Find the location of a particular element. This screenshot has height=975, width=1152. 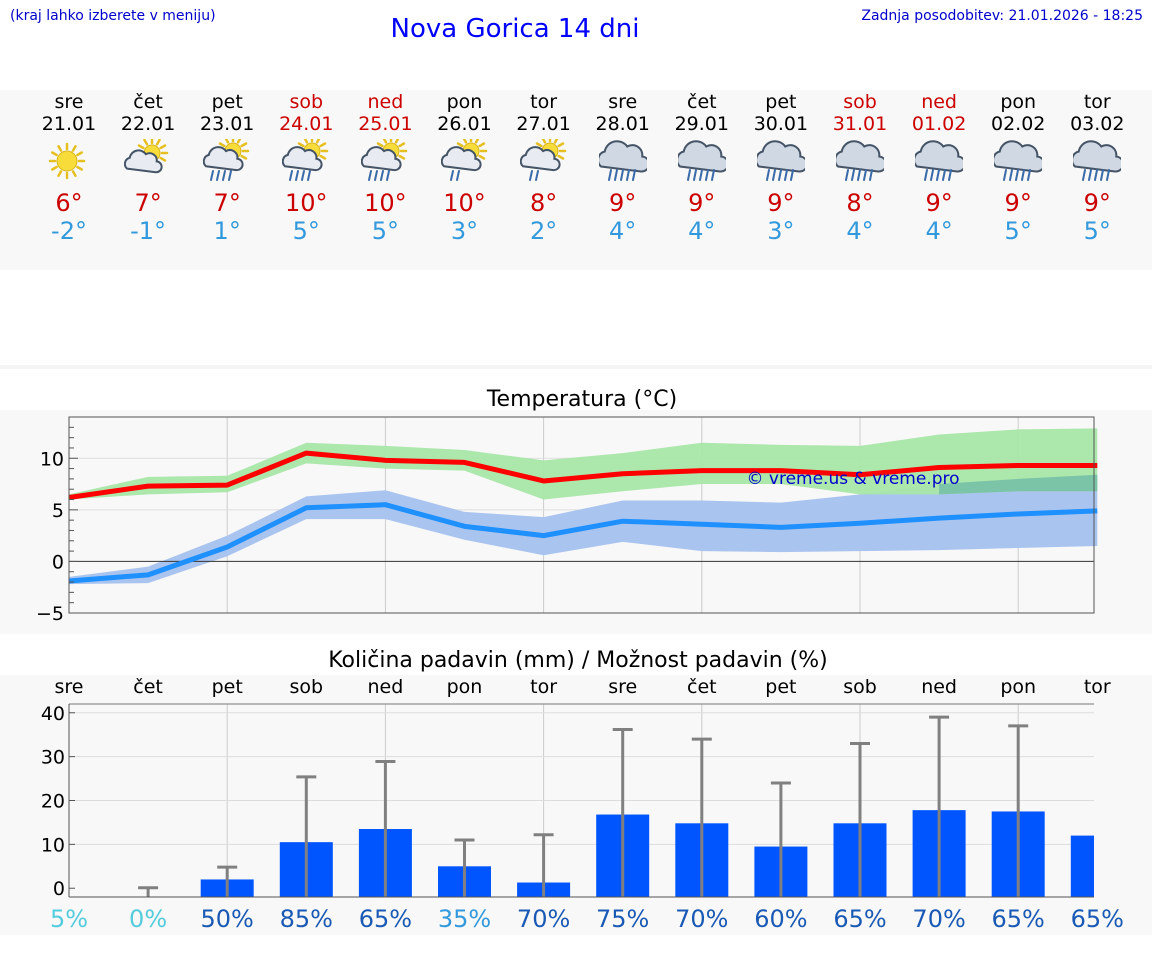

min-temperature: 3° is located at coordinates (781, 231).